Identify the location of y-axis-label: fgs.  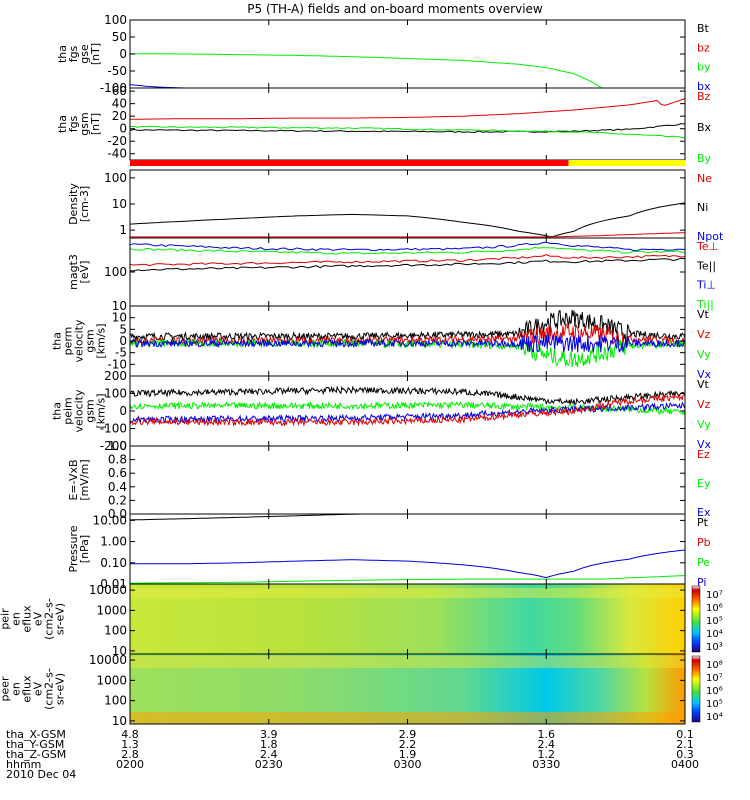
(73, 53).